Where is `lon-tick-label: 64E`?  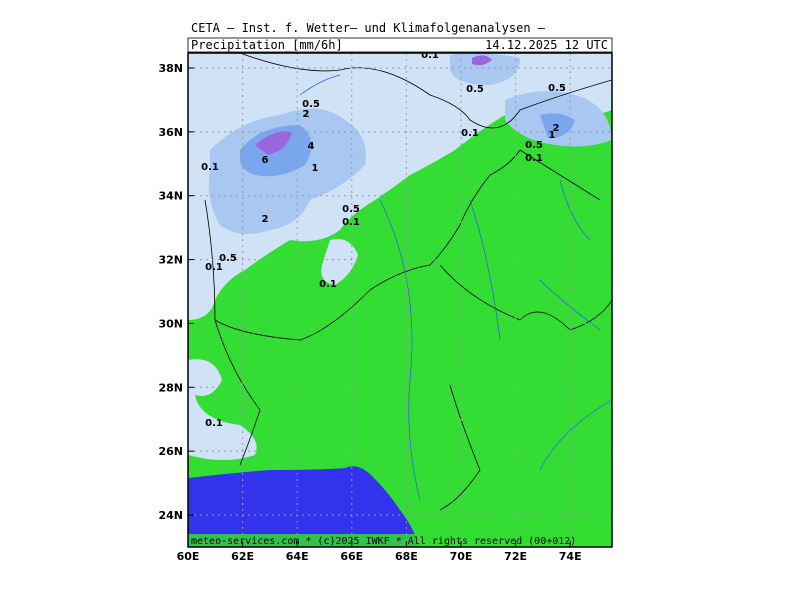
lon-tick-label: 64E is located at coordinates (297, 556).